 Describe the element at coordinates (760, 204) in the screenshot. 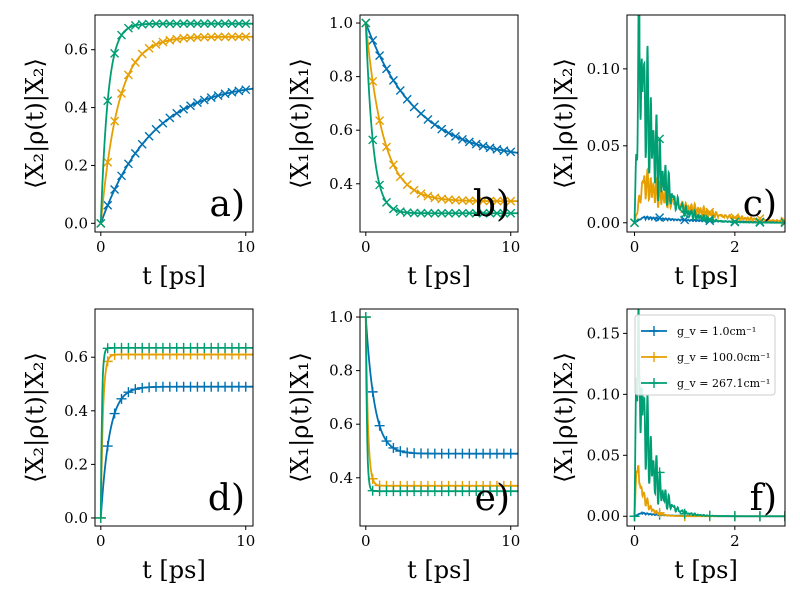

I see `panel-label: c)` at that location.